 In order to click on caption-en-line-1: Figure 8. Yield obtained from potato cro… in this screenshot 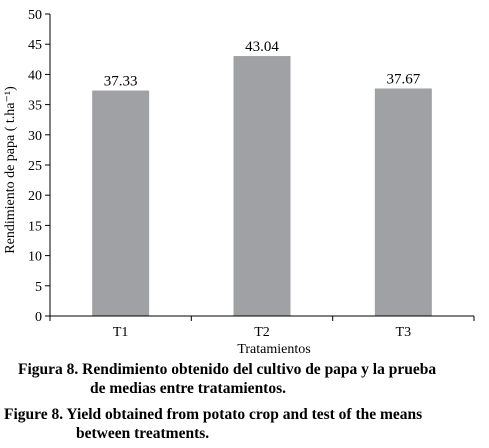, I will do `click(213, 414)`.